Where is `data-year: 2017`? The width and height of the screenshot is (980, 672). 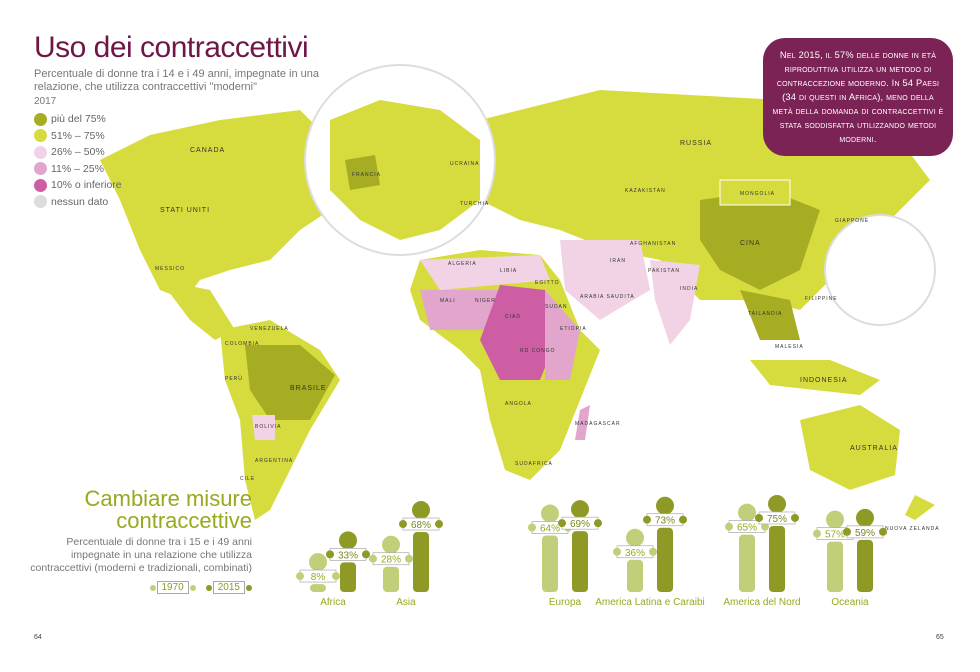 data-year: 2017 is located at coordinates (45, 101).